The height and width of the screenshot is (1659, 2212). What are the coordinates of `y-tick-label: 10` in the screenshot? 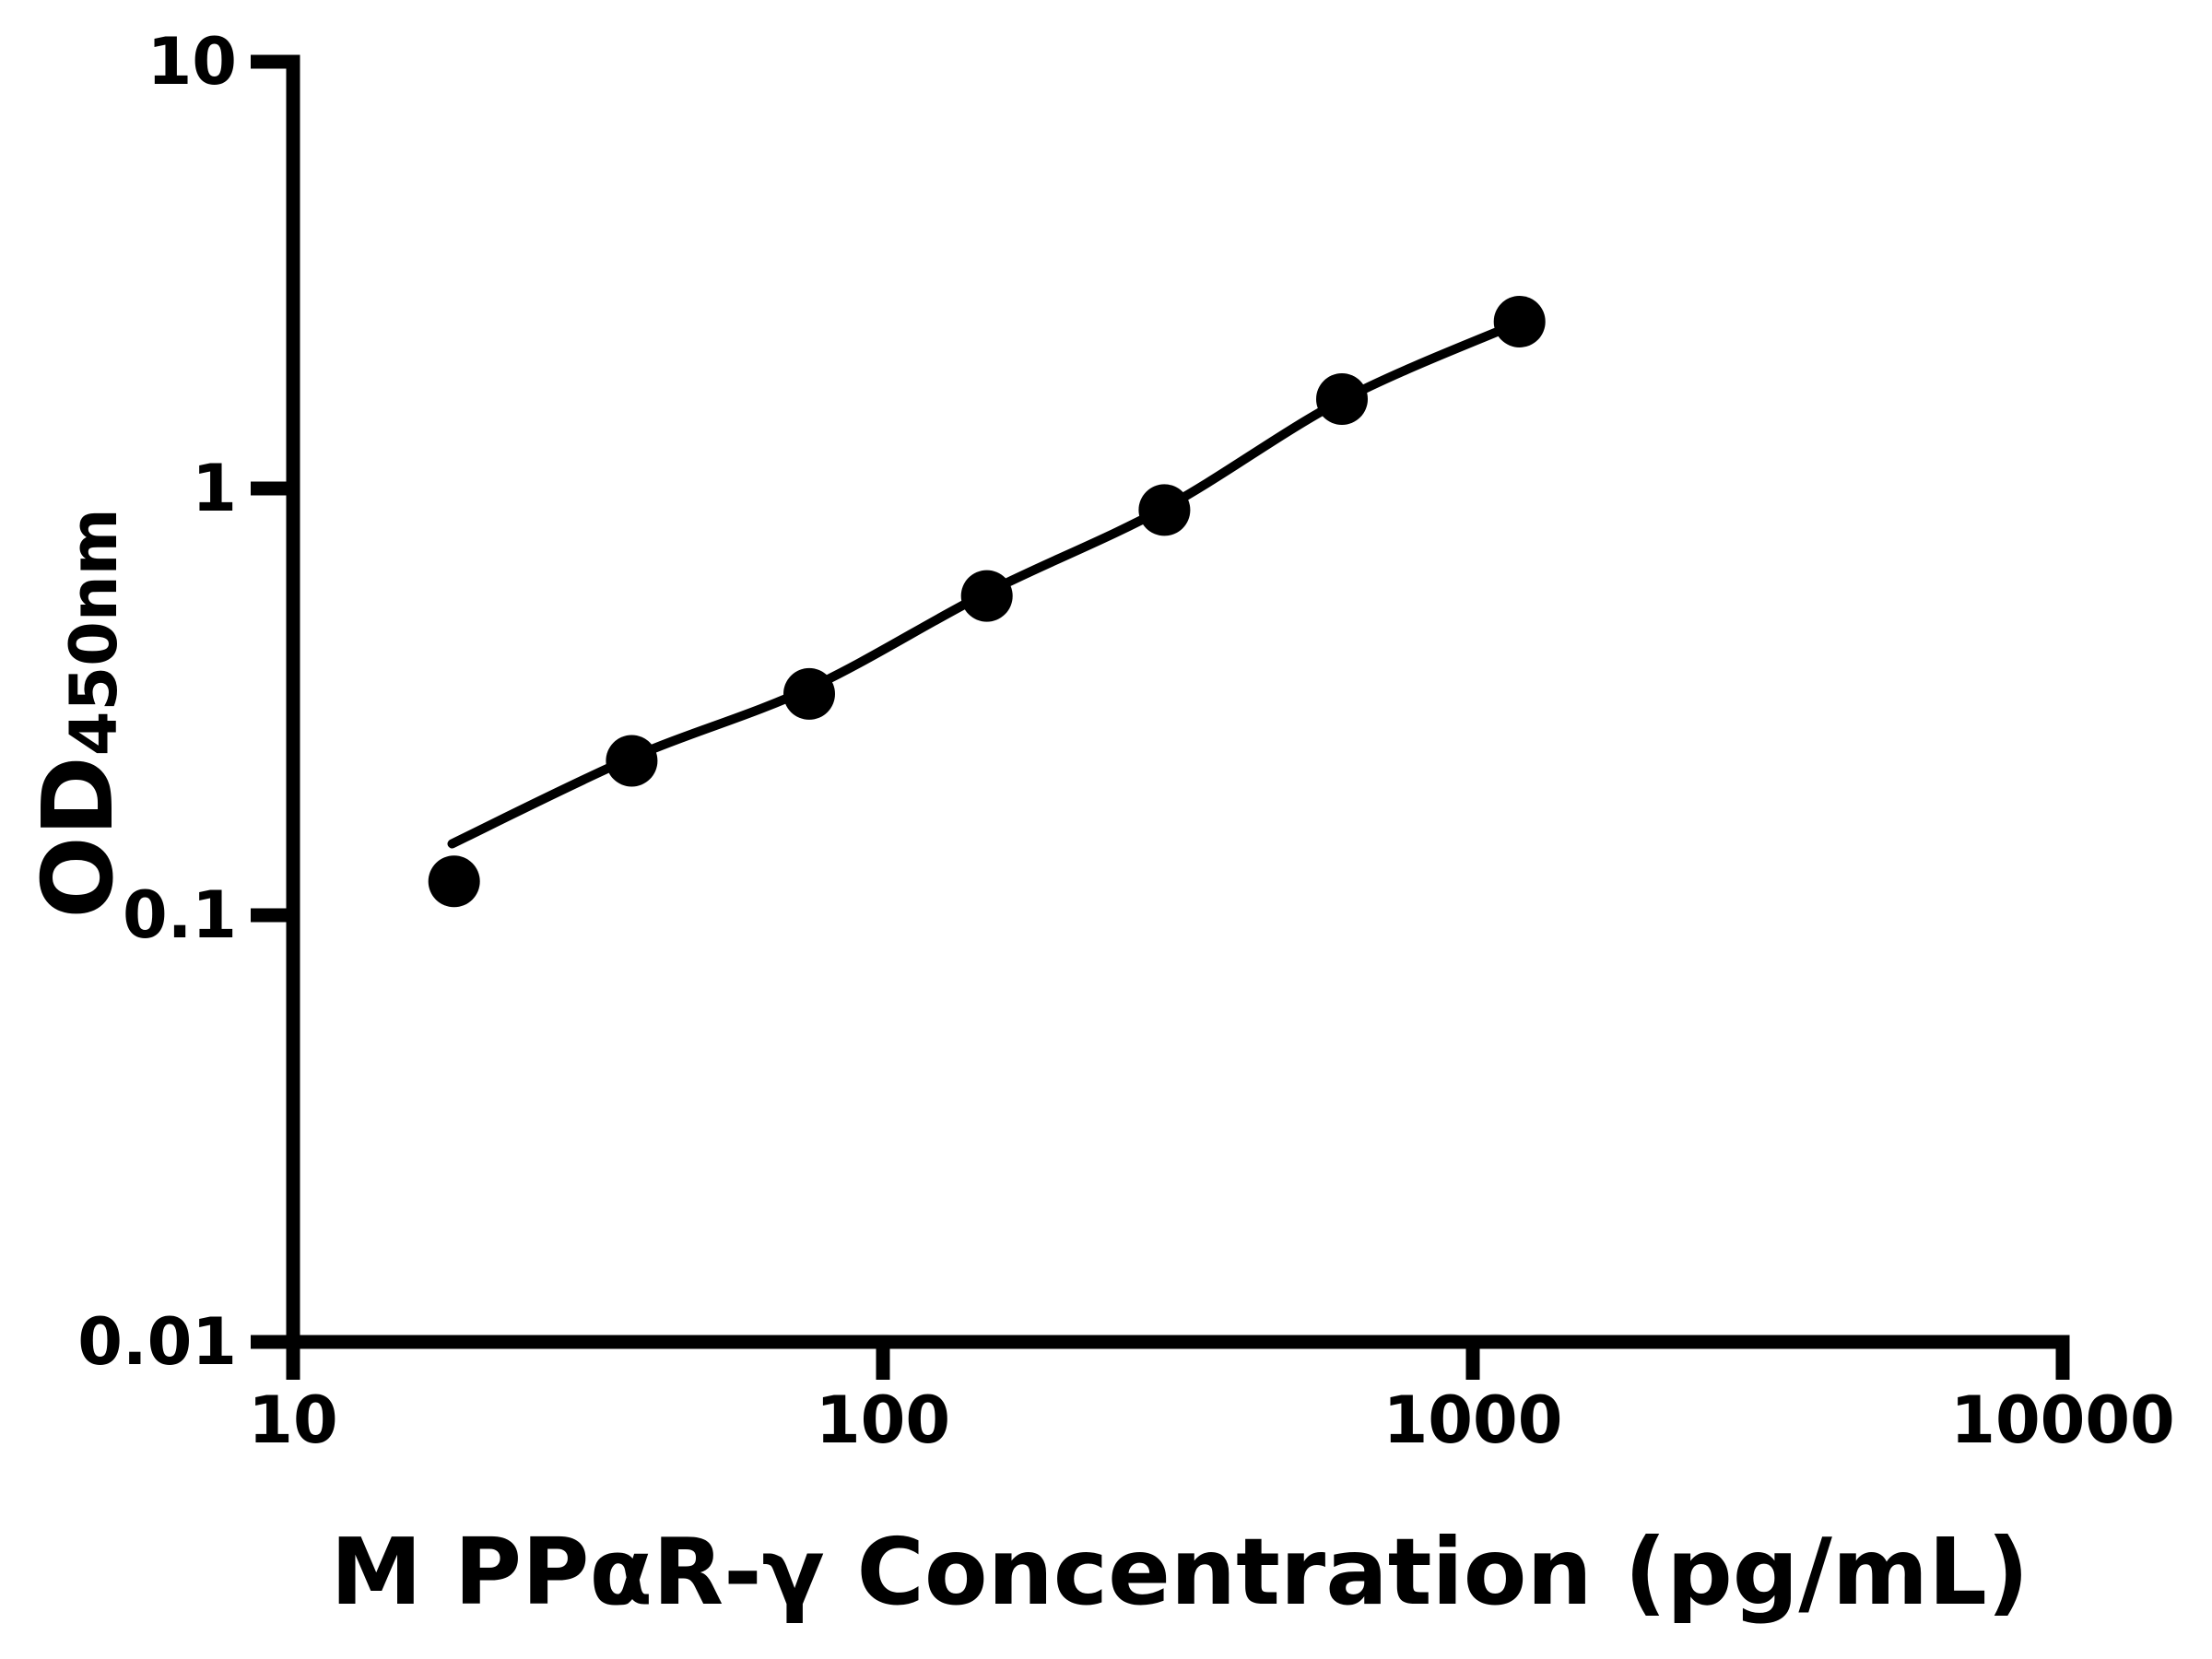 It's located at (192, 62).